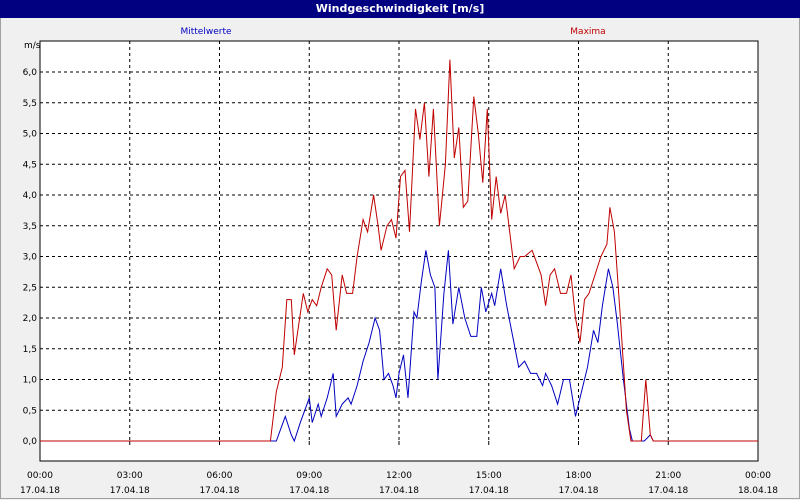 This screenshot has height=500, width=800. What do you see at coordinates (668, 476) in the screenshot?
I see `x-tick-time: 21:00` at bounding box center [668, 476].